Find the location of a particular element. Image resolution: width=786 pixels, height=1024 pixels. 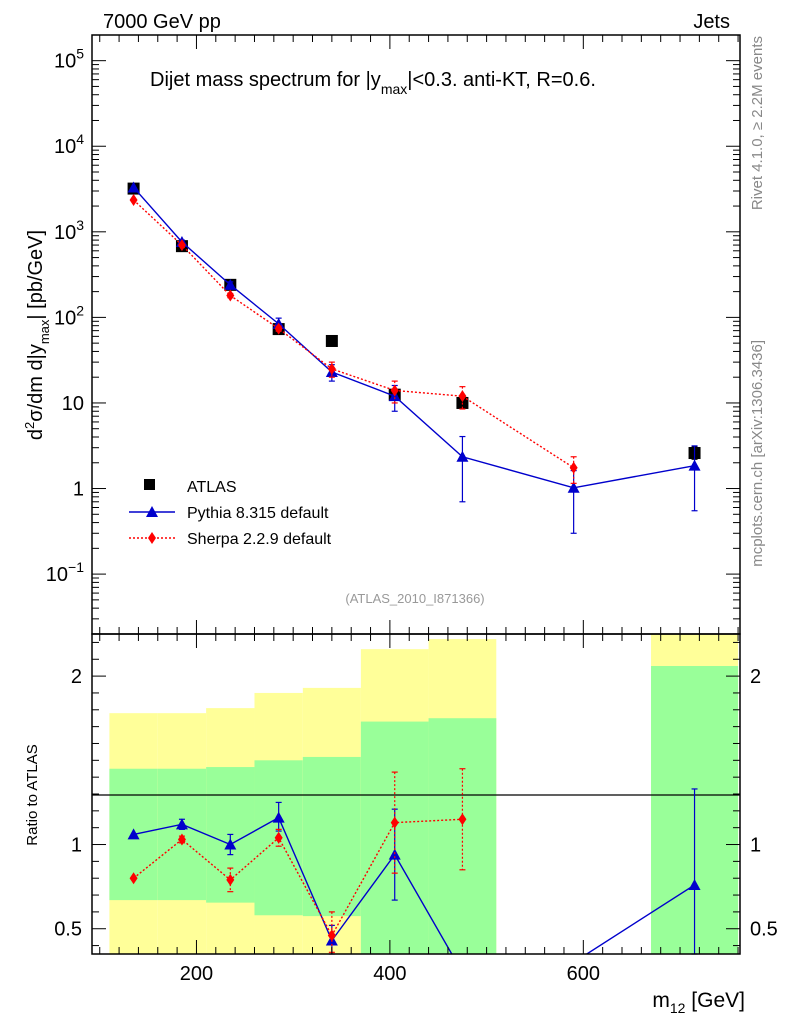

xtick-label-1: 400 is located at coordinates (389, 974).